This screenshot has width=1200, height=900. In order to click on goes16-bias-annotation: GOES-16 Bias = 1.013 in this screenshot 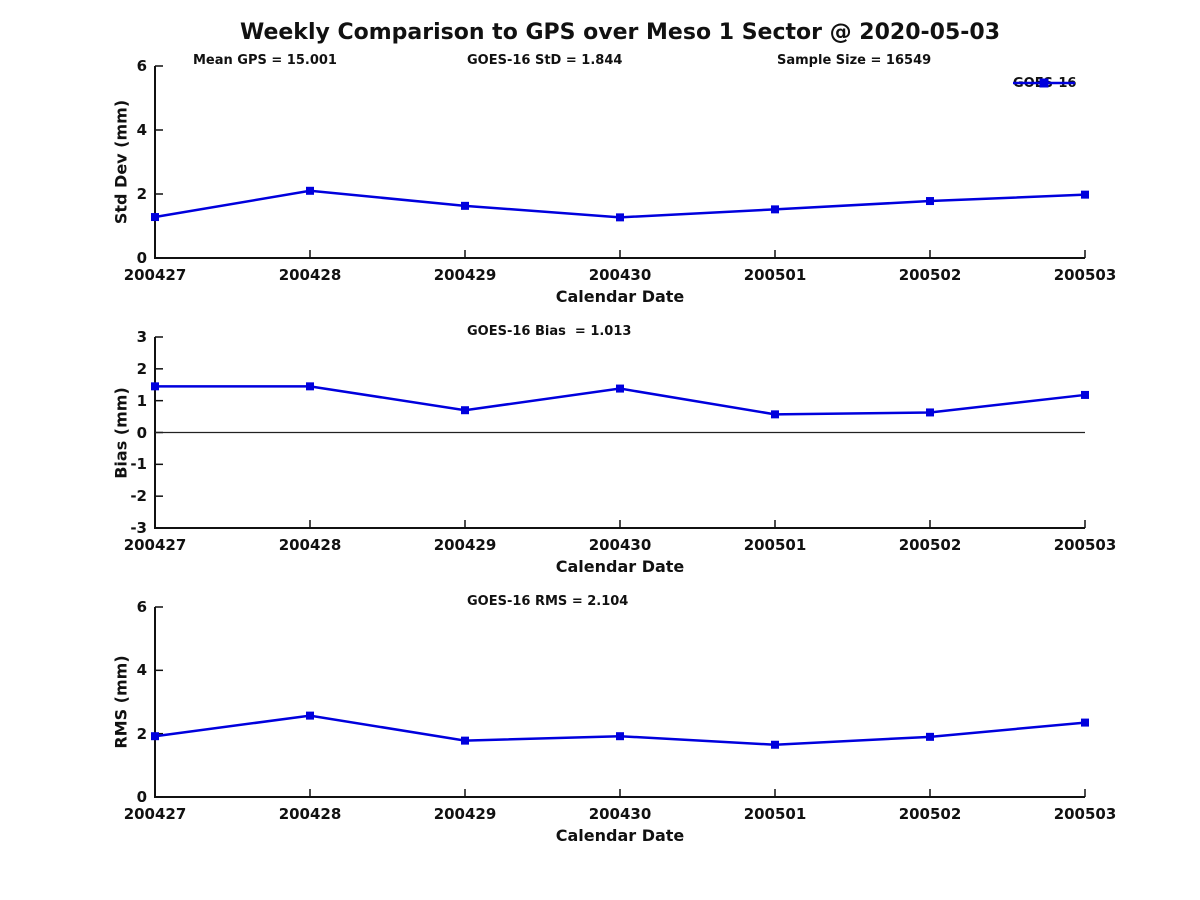, I will do `click(549, 331)`.